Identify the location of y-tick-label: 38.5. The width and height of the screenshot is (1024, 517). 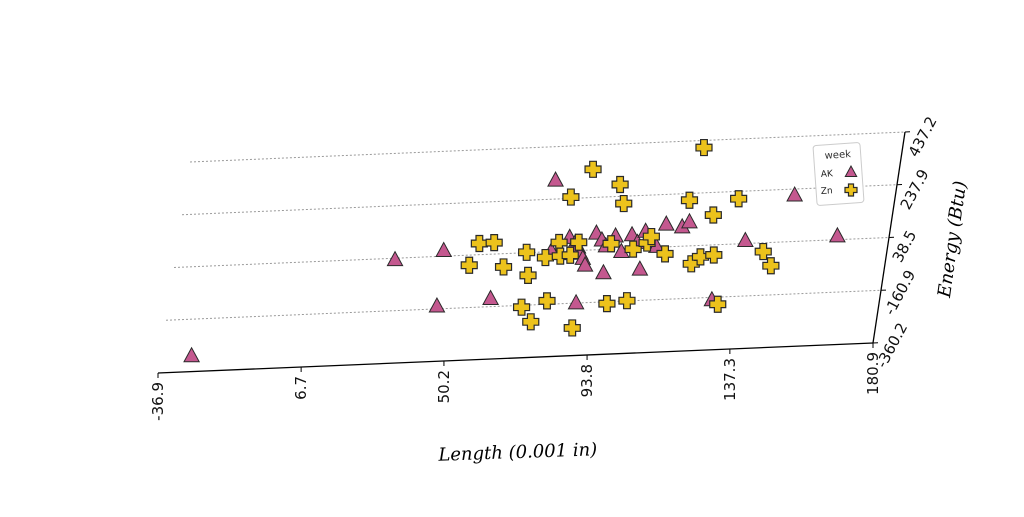
(905, 246).